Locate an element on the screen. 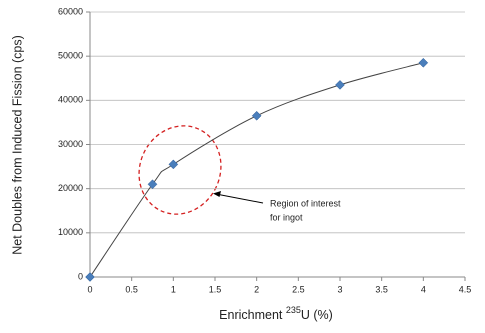 The width and height of the screenshot is (485, 333). x-tick-label: 4 is located at coordinates (423, 289).